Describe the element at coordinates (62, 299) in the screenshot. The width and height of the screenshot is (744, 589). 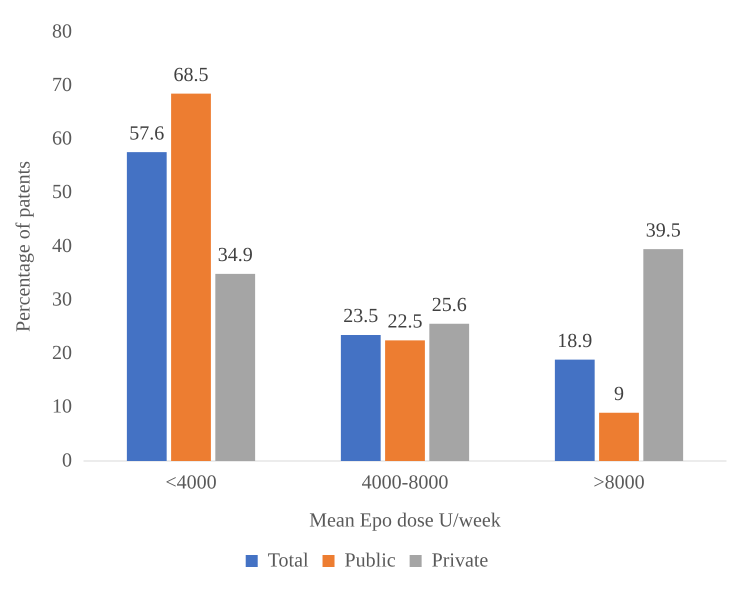
I see `y-tick-label: 30` at that location.